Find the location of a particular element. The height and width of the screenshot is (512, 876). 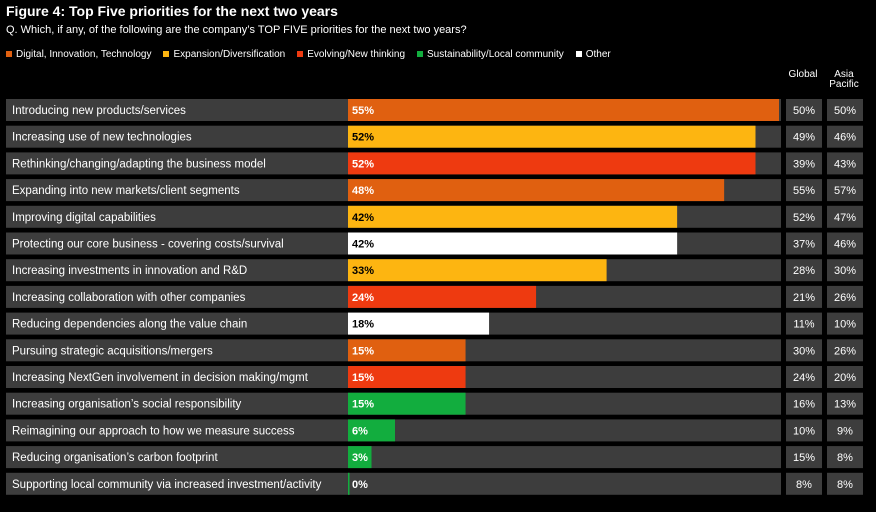

legend-item-evolving: Evolving/New thinking is located at coordinates (351, 54).